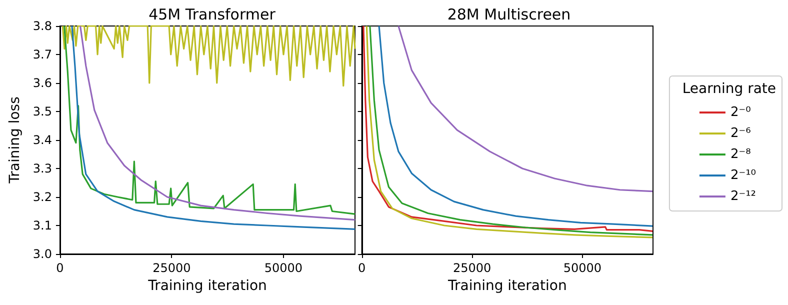 The image size is (788, 305). I want to click on y-tick-label: 3.1, so click(42, 225).